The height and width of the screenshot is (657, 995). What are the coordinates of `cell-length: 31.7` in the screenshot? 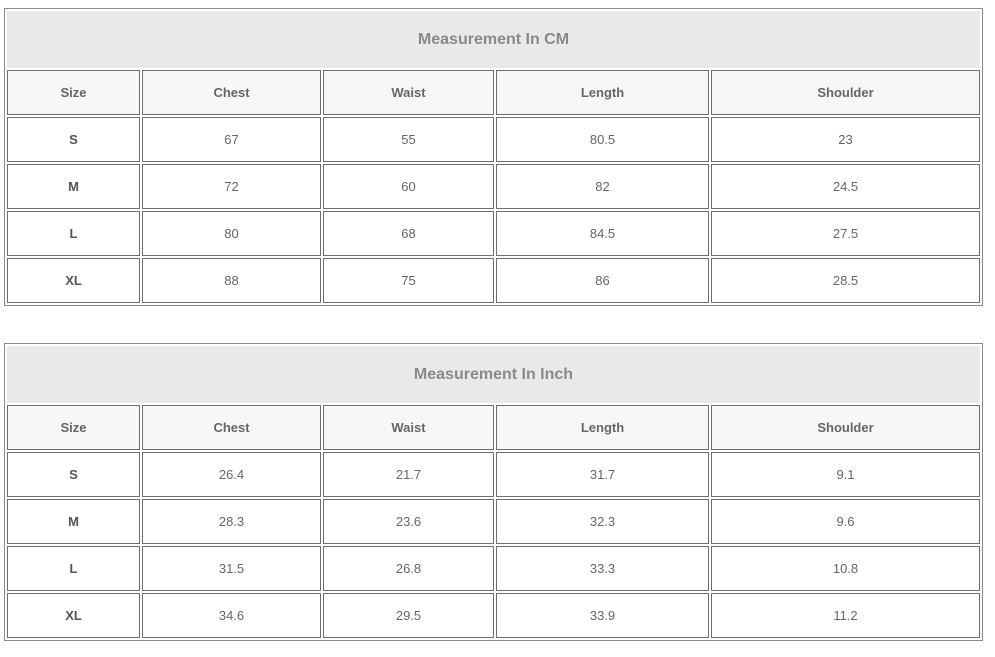 It's located at (602, 474).